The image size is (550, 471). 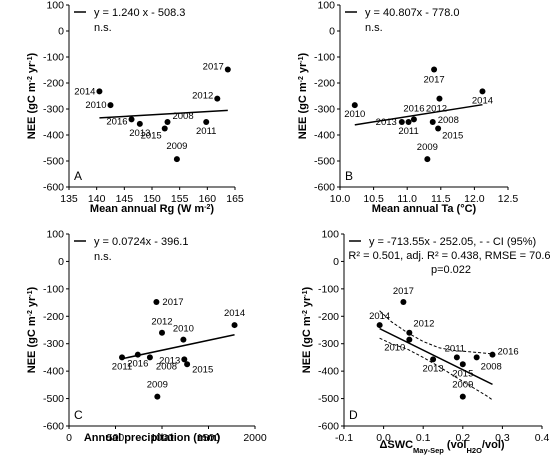 What do you see at coordinates (152, 209) in the screenshot?
I see `x-axis-label: Mean annual Rg (W m-2)` at bounding box center [152, 209].